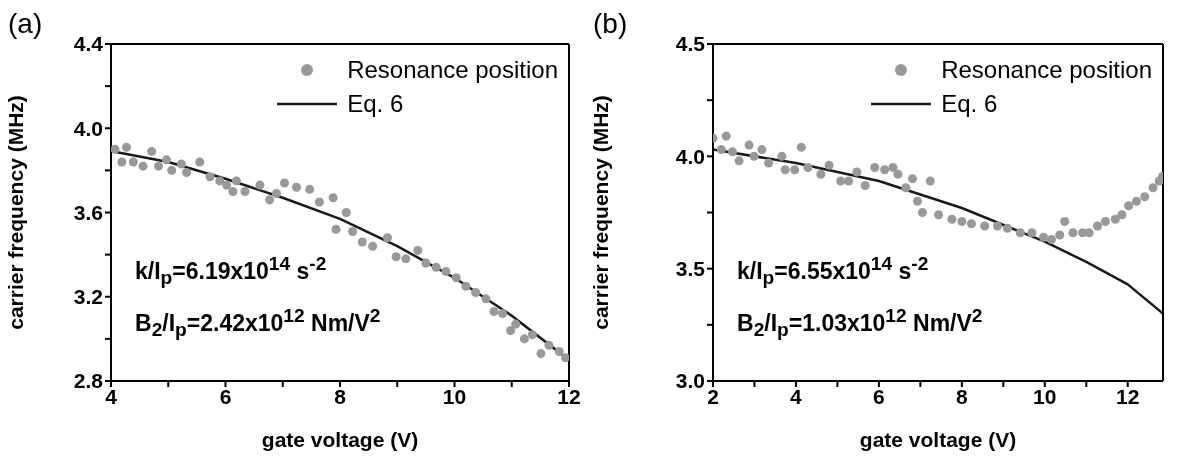 This screenshot has width=1178, height=459. What do you see at coordinates (88, 381) in the screenshot?
I see `y-tick-label: 2.8` at bounding box center [88, 381].